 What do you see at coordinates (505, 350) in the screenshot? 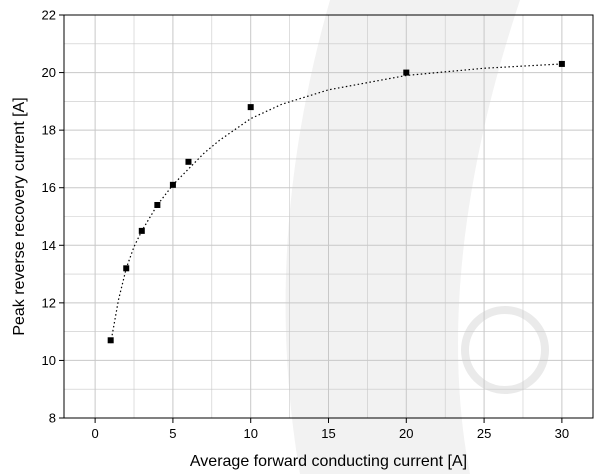
I see `registered-mark-icon` at bounding box center [505, 350].